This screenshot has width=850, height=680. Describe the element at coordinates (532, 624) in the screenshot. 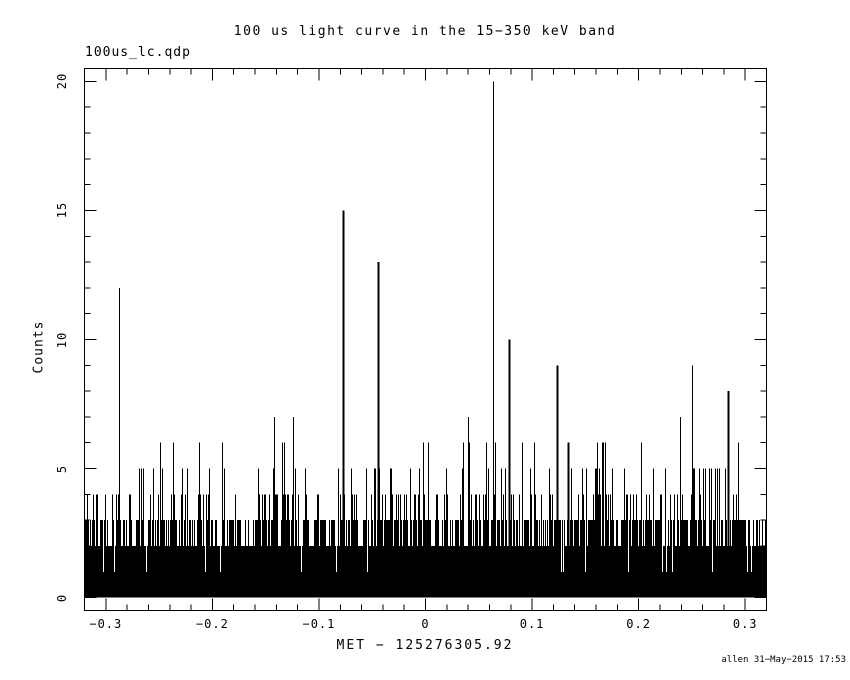

I see `x-tick-label: 0.1` at that location.